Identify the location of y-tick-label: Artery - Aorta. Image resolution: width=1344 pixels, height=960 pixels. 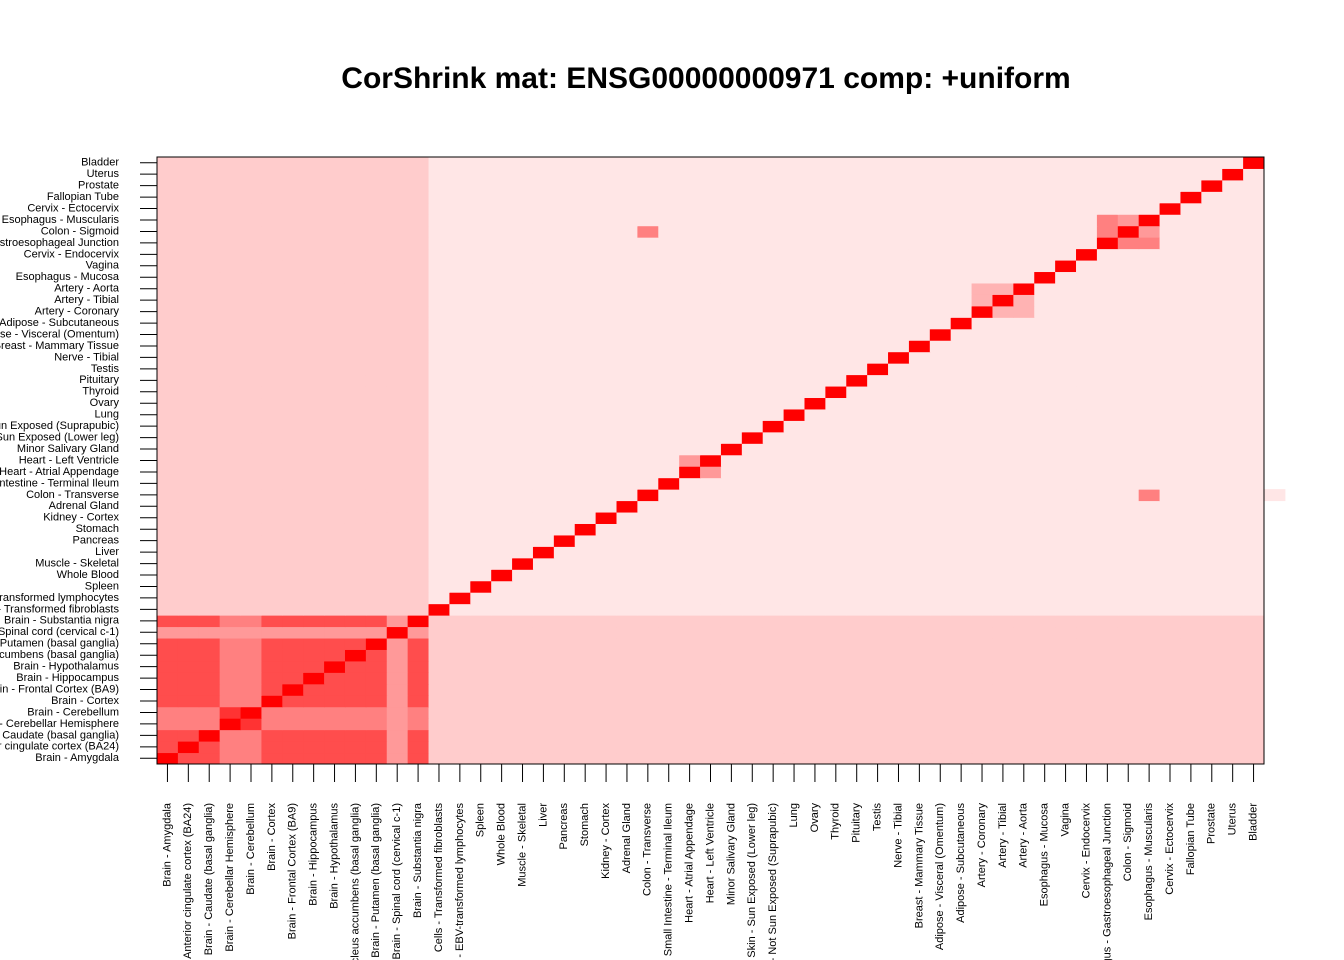
(87, 289).